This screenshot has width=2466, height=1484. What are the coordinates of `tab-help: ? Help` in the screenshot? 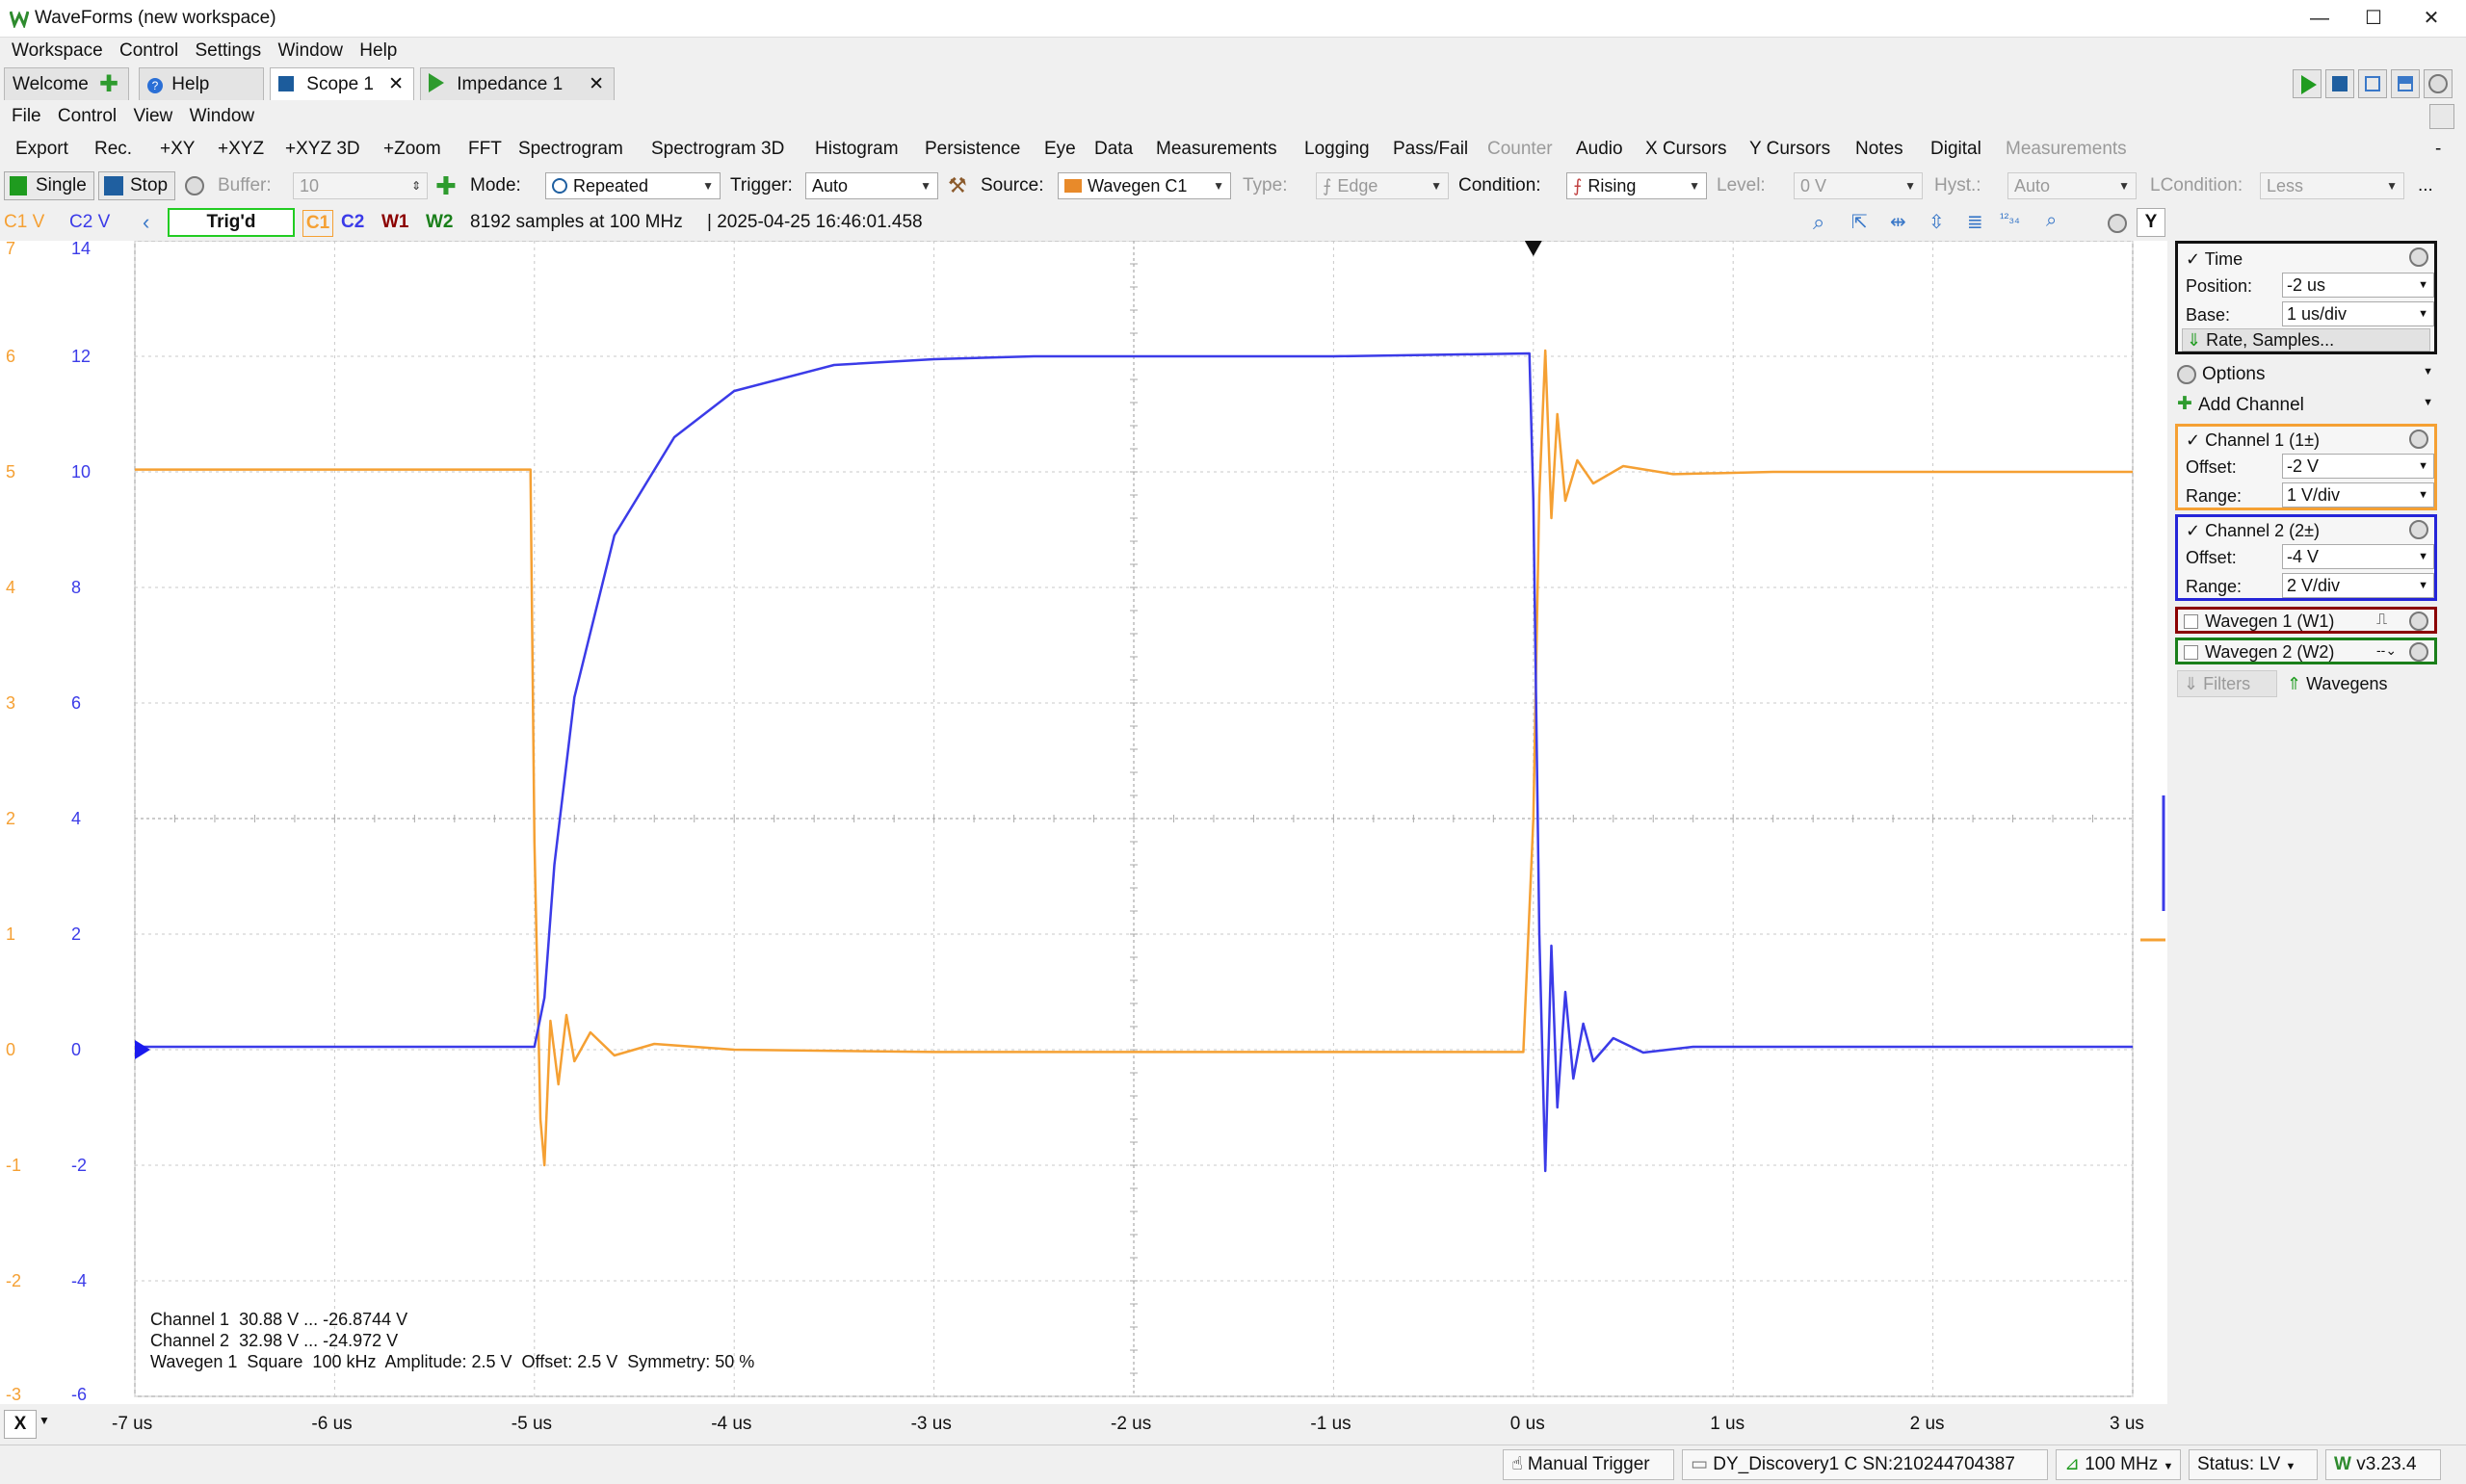 It's located at (201, 84).